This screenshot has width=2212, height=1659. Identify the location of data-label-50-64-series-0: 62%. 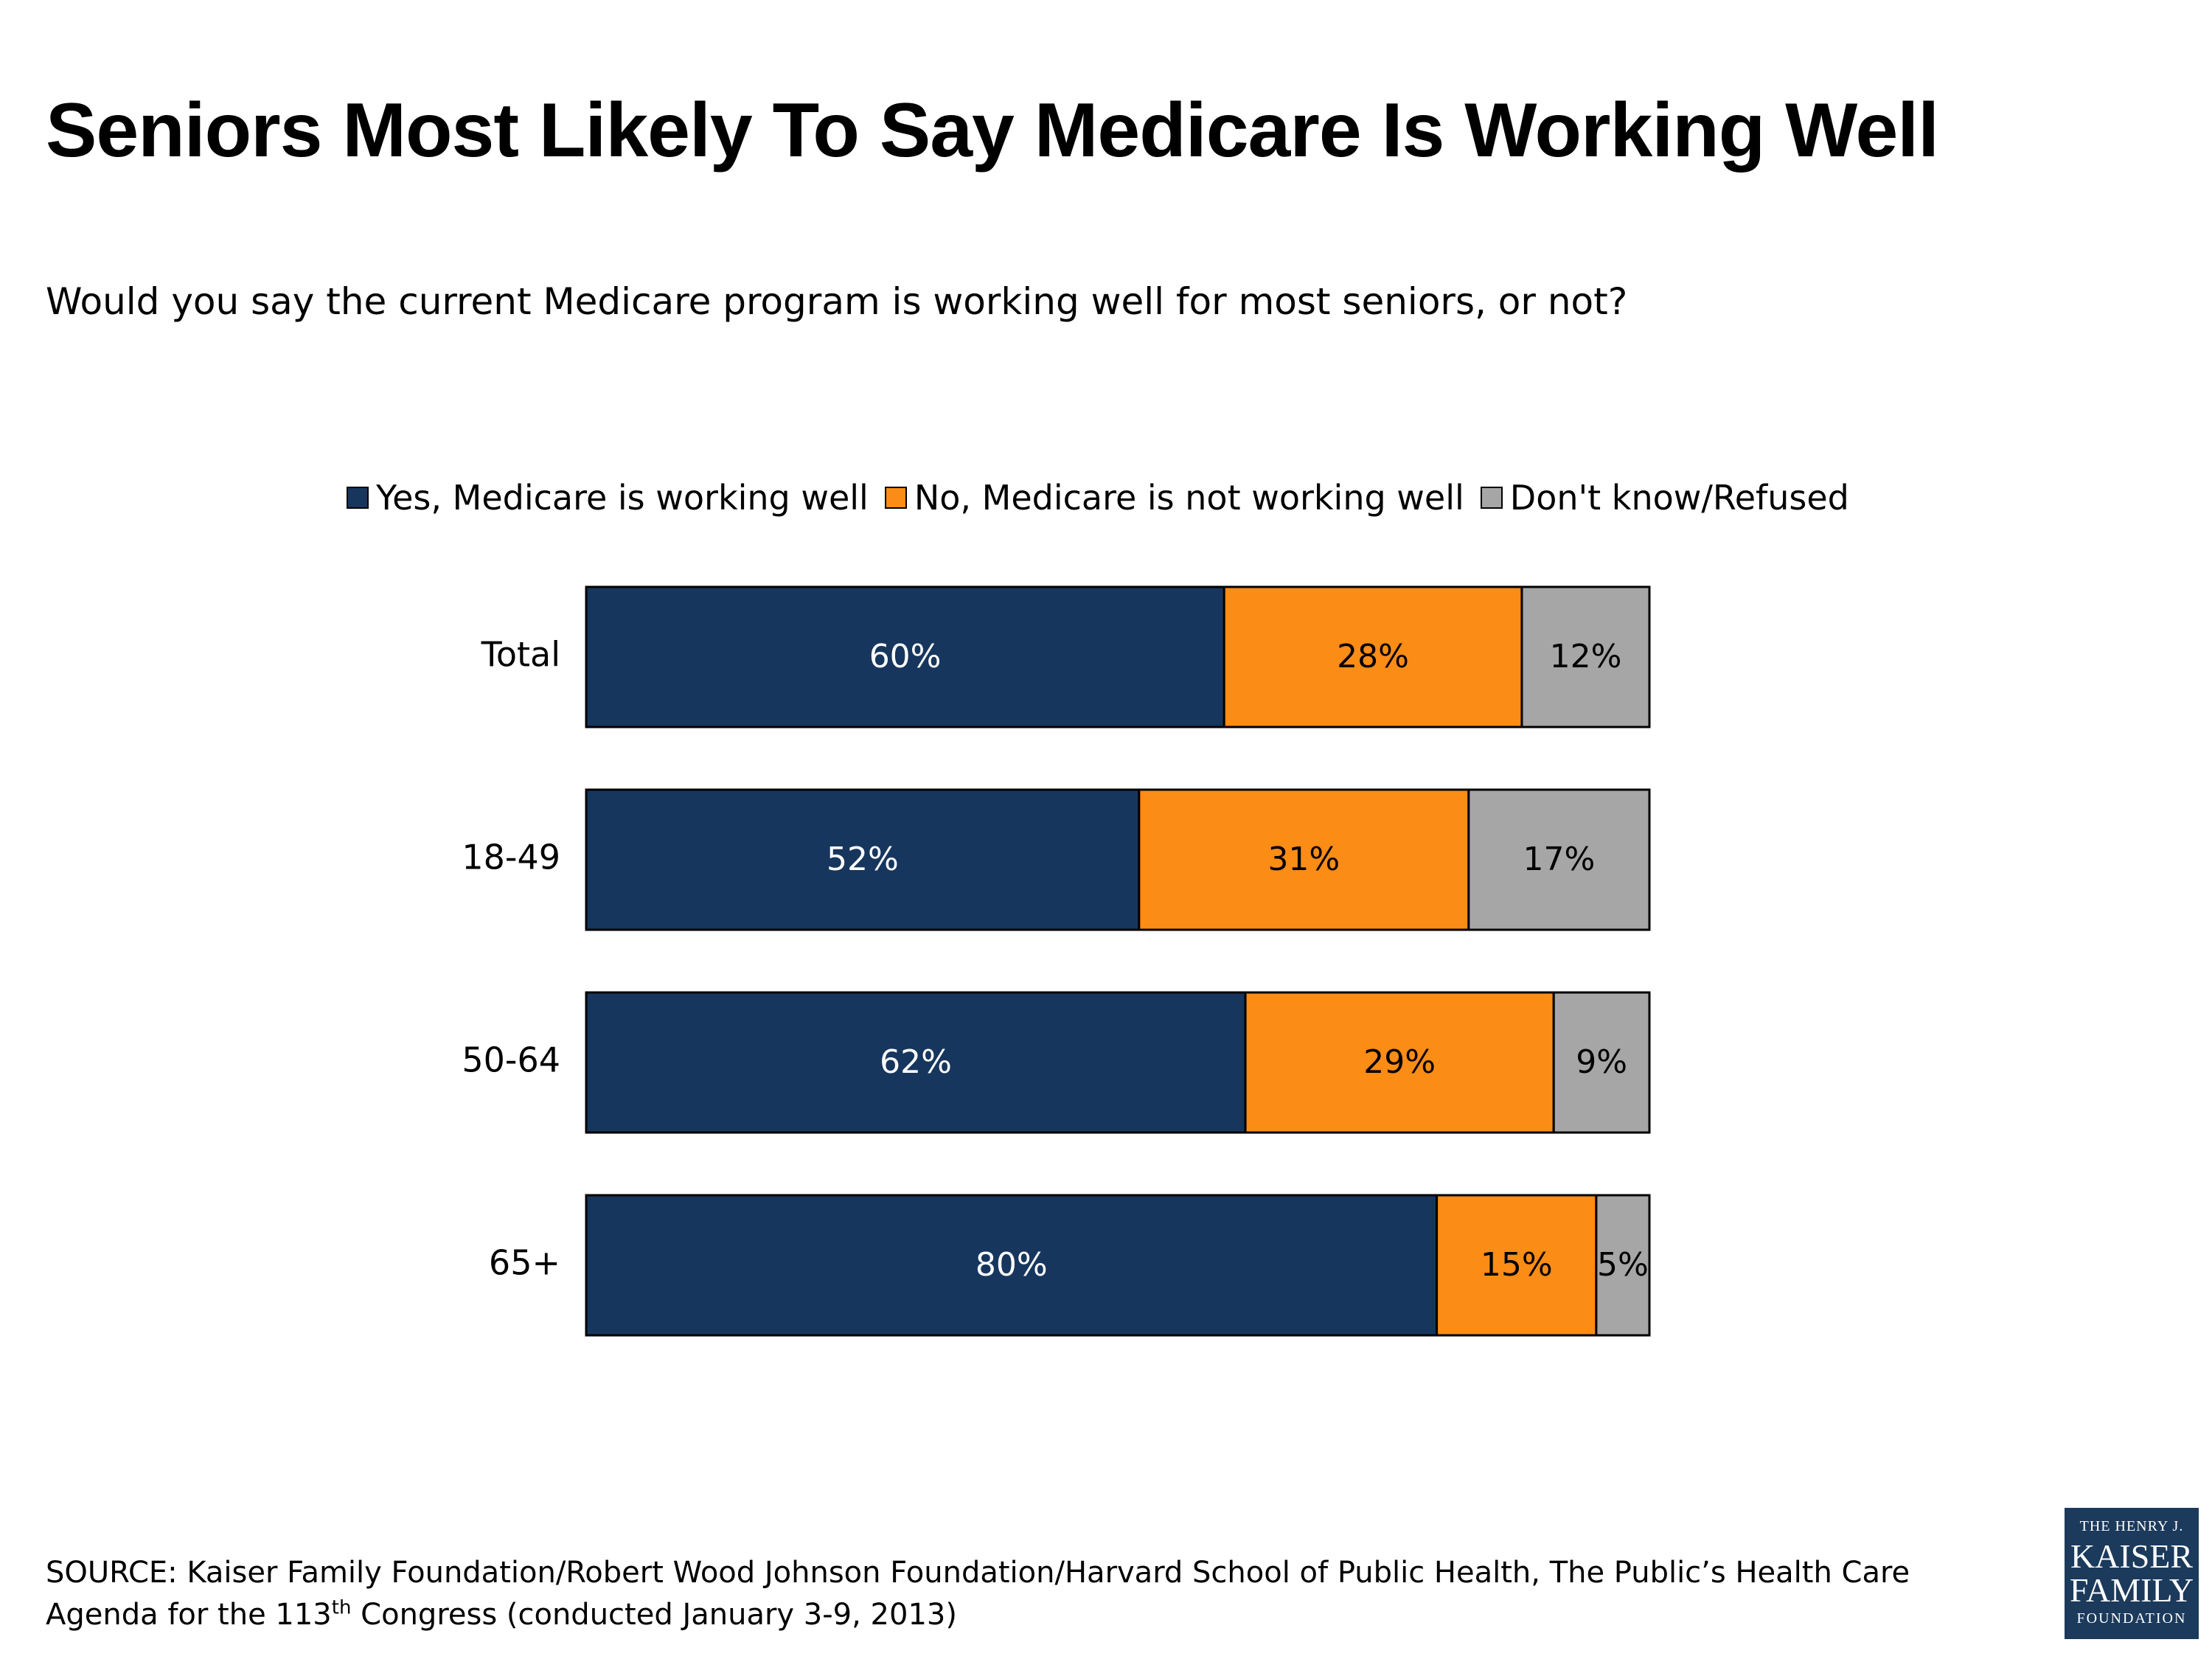
(916, 1062).